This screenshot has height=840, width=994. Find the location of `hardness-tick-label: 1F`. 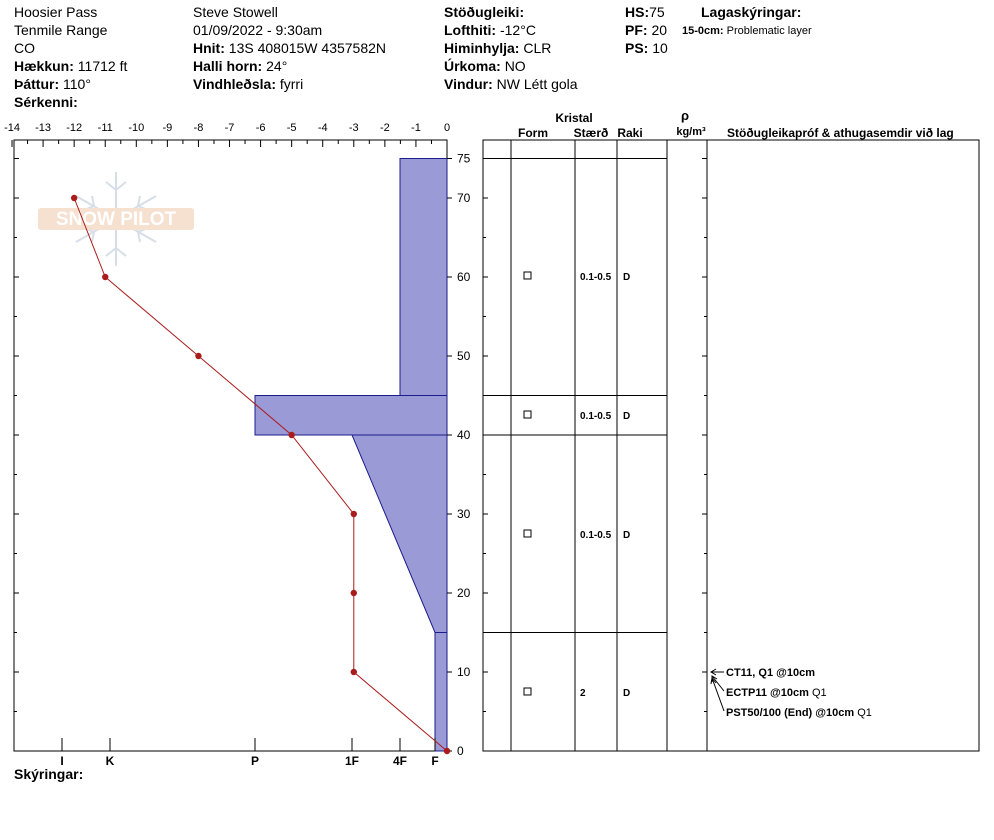

hardness-tick-label: 1F is located at coordinates (352, 761).